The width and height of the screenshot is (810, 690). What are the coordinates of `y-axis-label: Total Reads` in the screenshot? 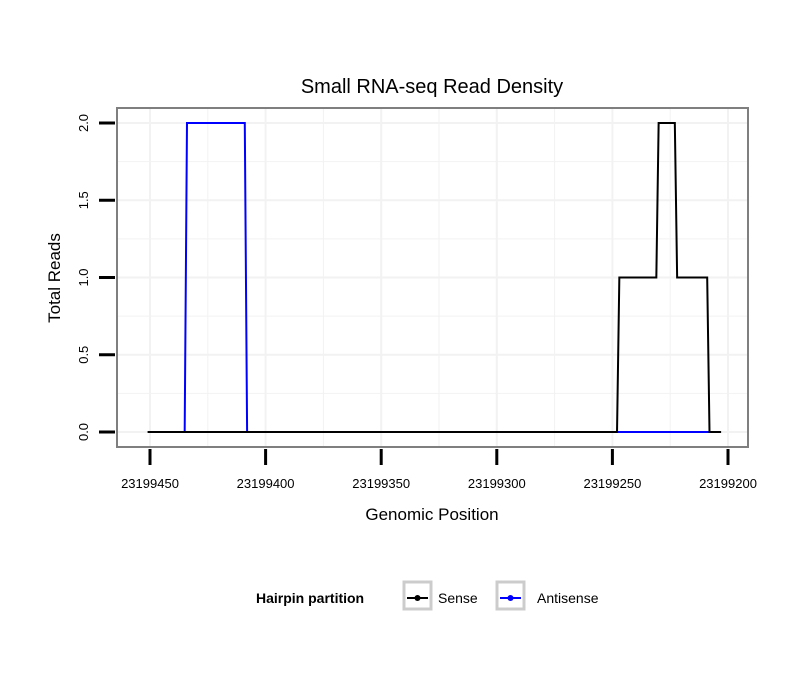 It's located at (54, 278).